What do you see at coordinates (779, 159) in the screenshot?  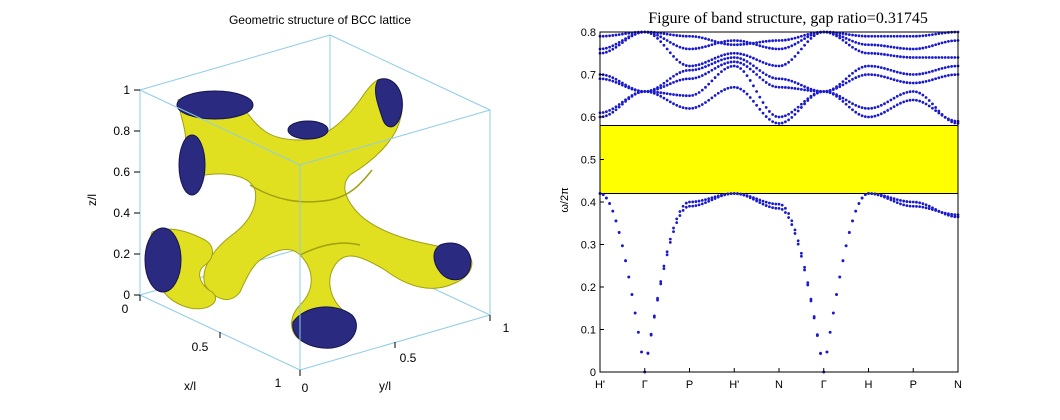 I see `band-gap-region` at bounding box center [779, 159].